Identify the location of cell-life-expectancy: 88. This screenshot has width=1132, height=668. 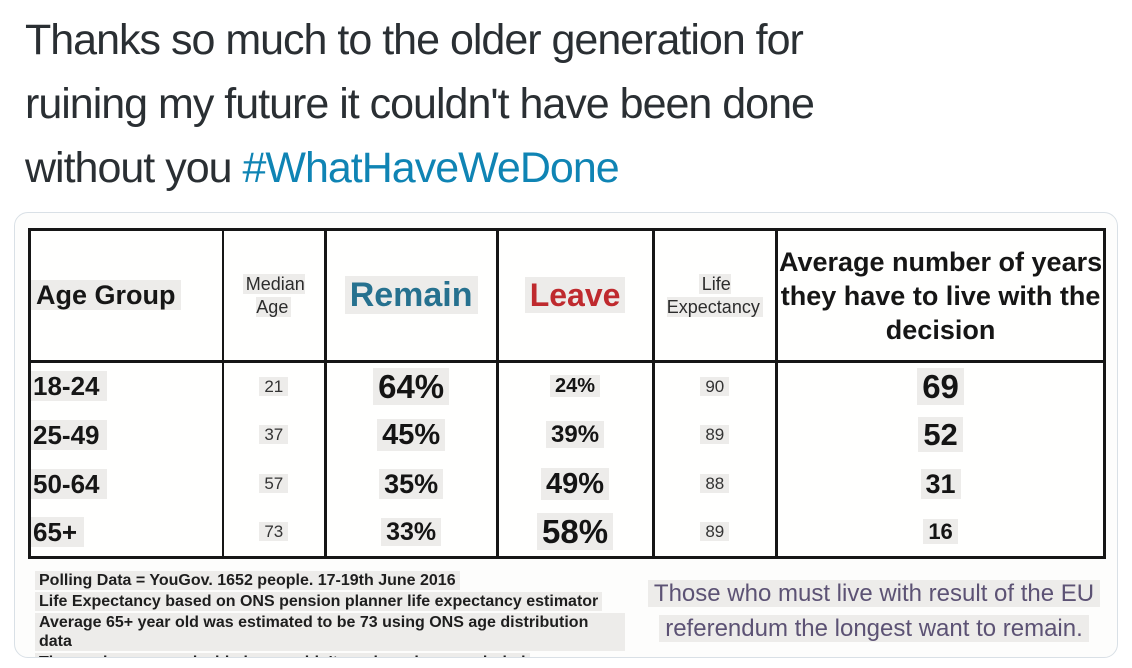
(716, 484).